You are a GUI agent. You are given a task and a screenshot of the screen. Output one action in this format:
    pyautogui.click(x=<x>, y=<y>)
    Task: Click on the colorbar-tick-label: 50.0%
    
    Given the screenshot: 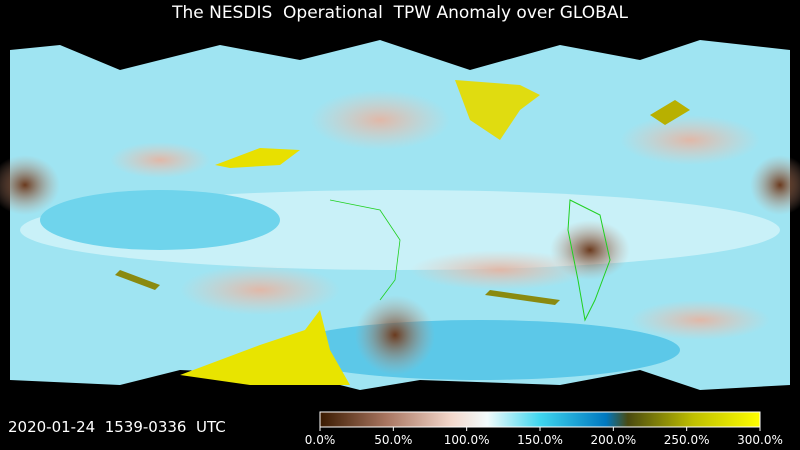 What is the action you would take?
    pyautogui.click(x=393, y=440)
    